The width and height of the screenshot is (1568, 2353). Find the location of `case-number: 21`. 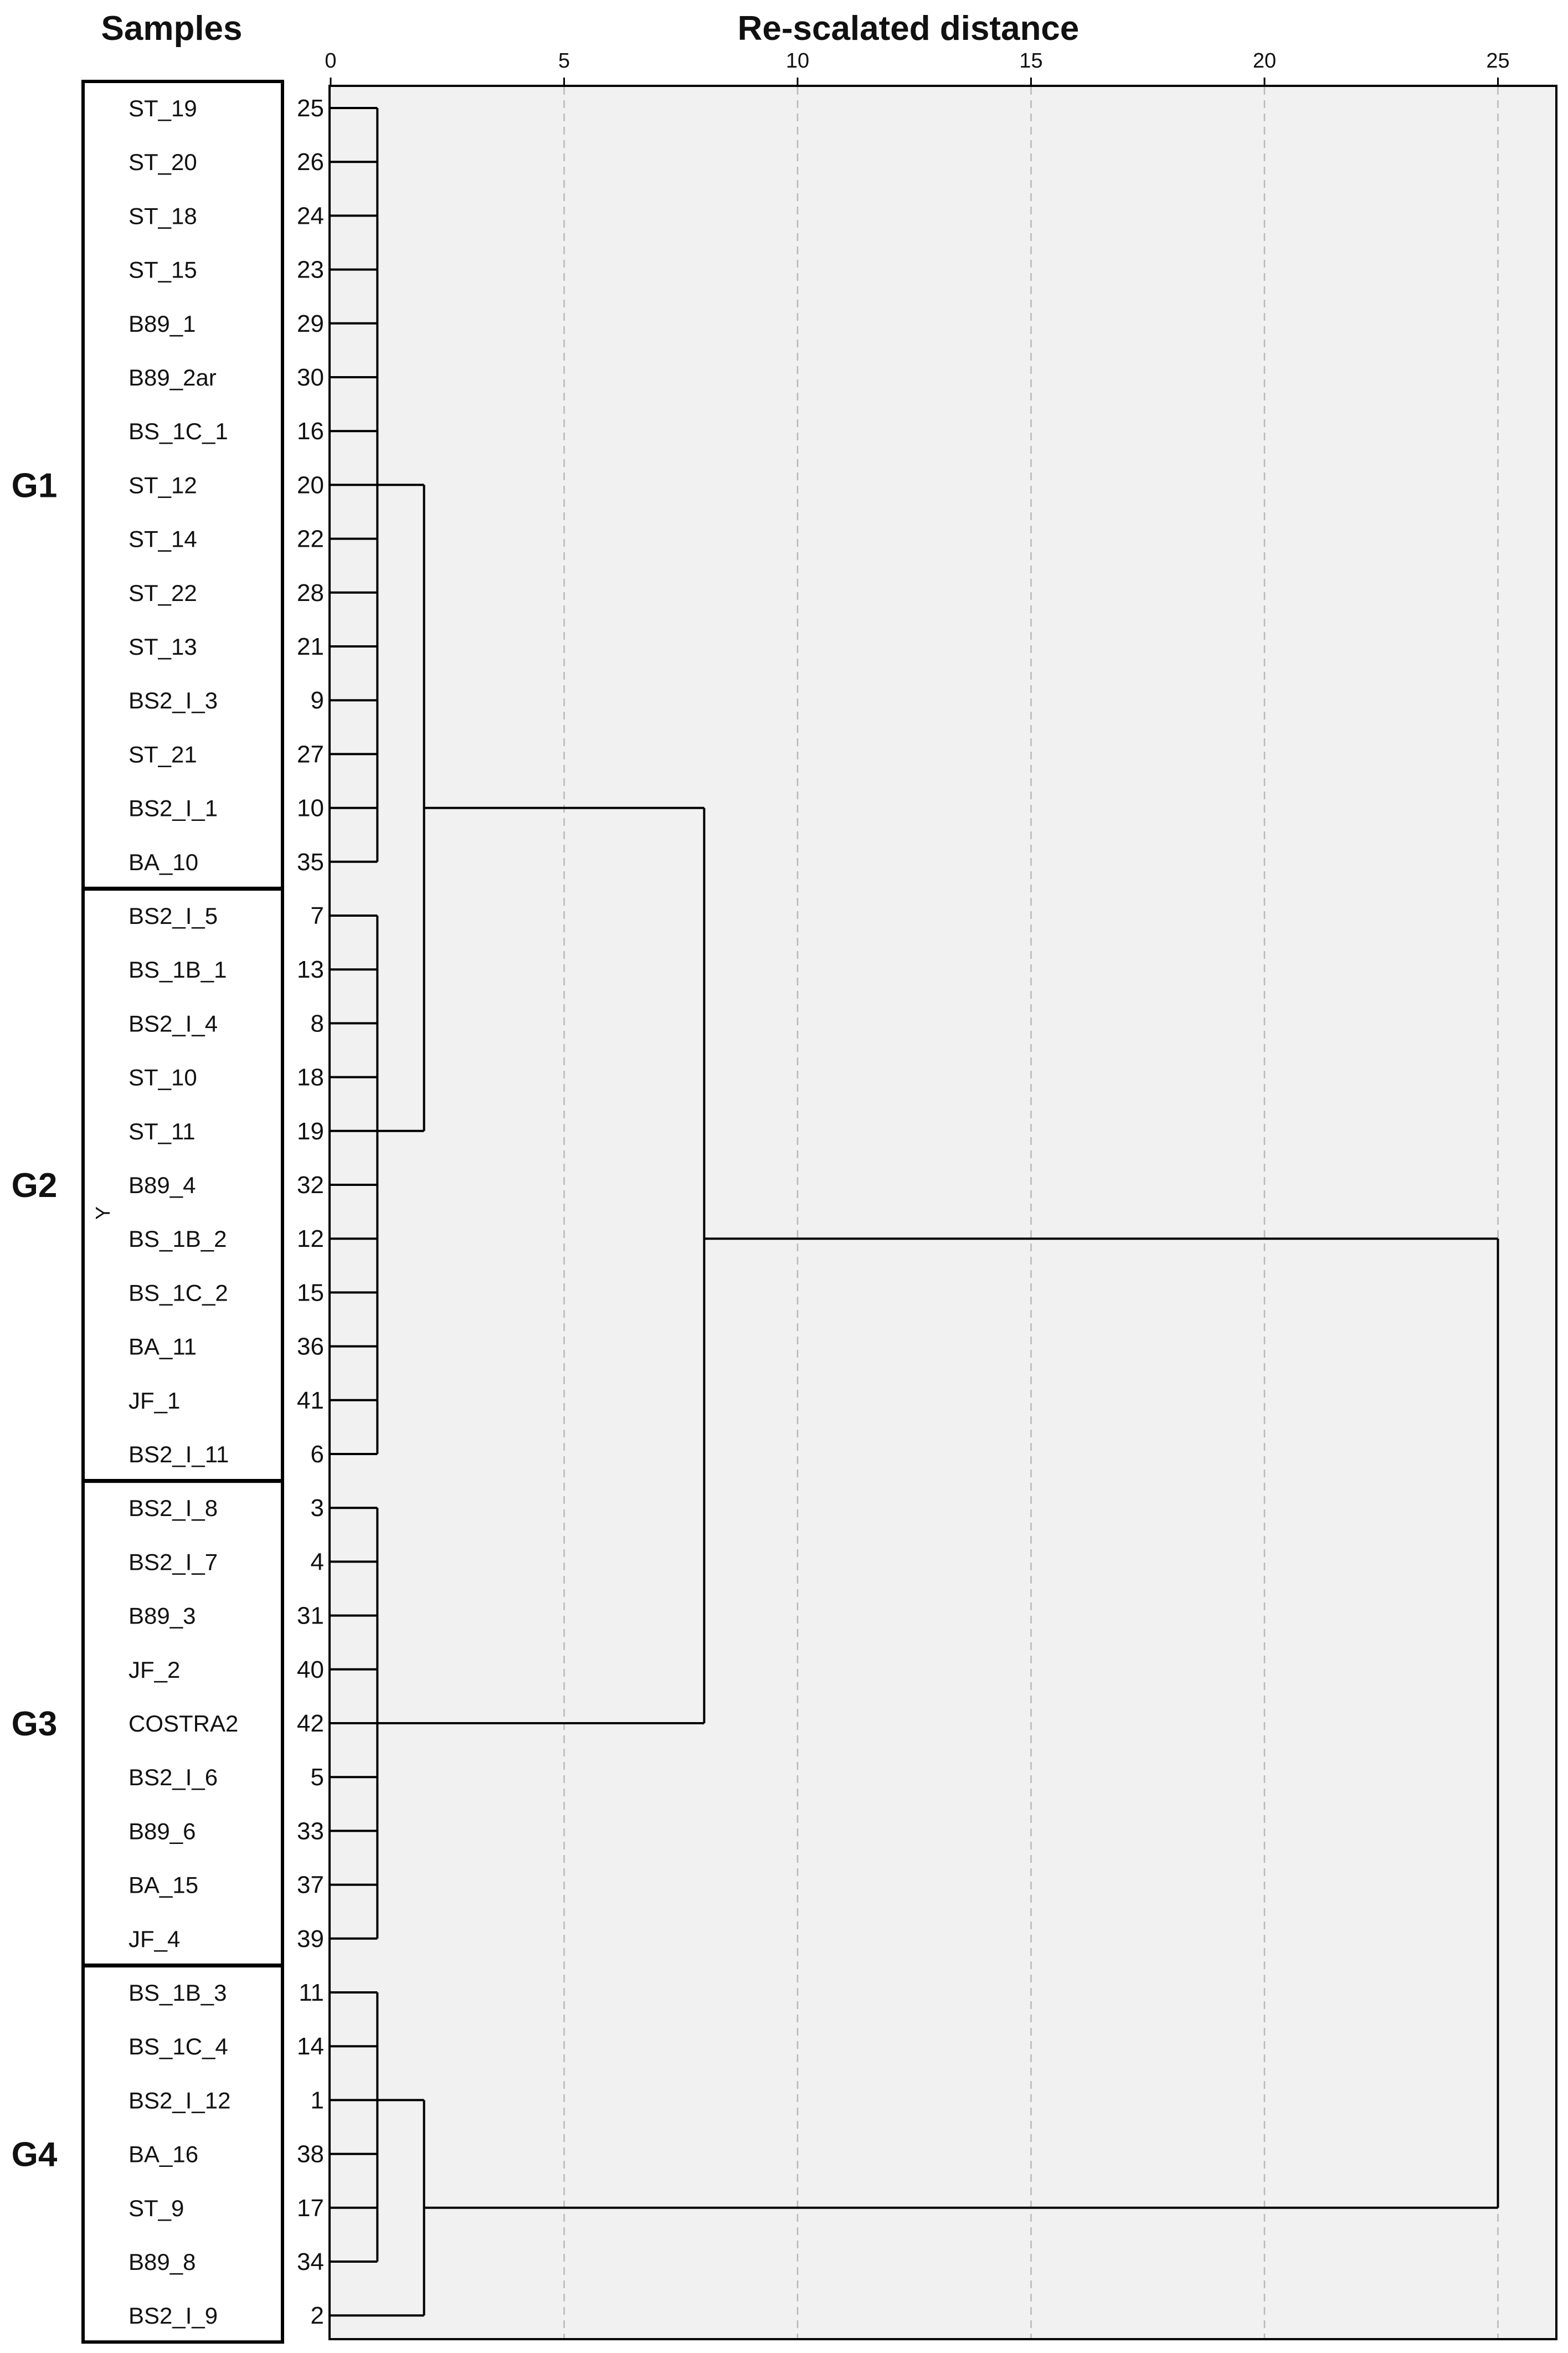

case-number: 21 is located at coordinates (311, 646).